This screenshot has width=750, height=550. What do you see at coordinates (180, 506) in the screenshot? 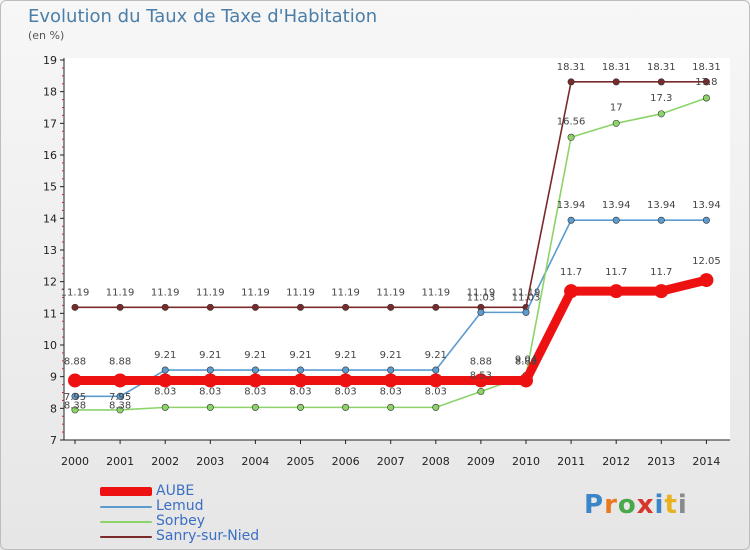
I see `legend-label: Lemud` at bounding box center [180, 506].